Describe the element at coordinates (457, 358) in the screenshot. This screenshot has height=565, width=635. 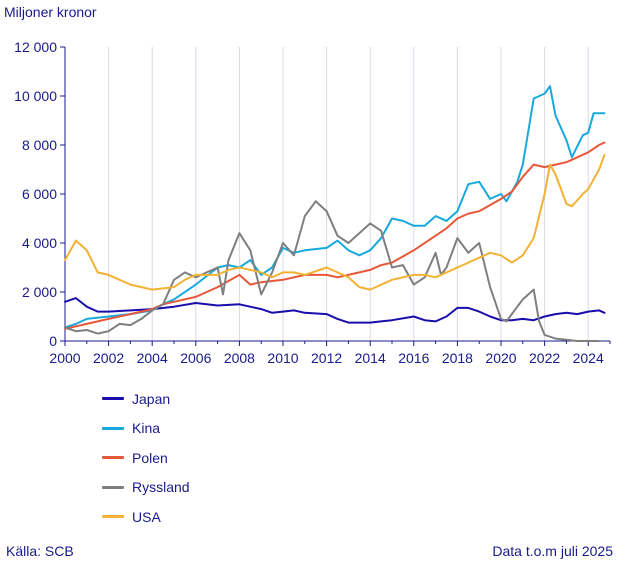
I see `x-tick-label: 2018` at that location.